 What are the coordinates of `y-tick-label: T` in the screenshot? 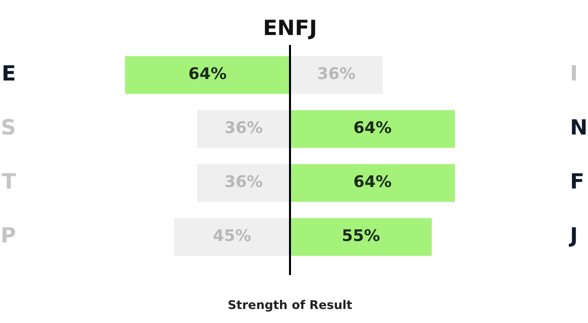 It's located at (9, 181).